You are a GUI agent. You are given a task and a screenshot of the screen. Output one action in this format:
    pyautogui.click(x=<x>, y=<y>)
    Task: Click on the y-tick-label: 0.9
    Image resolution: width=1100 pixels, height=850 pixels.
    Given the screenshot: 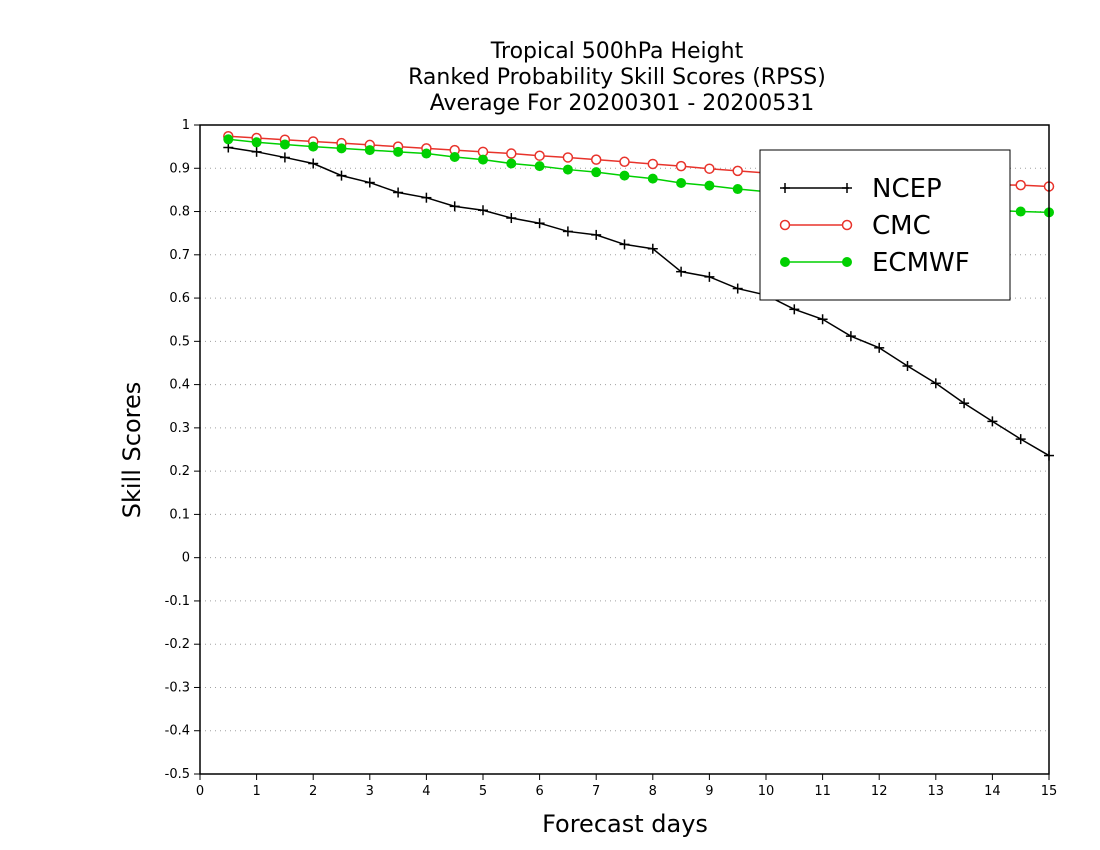 What is the action you would take?
    pyautogui.click(x=179, y=168)
    